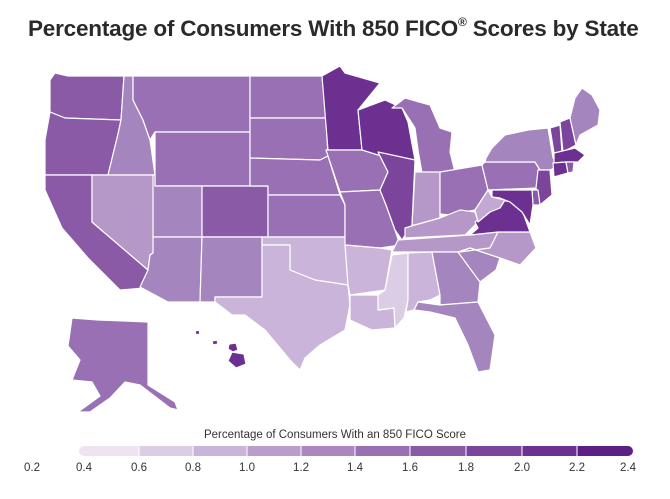  What do you see at coordinates (355, 468) in the screenshot?
I see `legend-tick-label: 1.4` at bounding box center [355, 468].